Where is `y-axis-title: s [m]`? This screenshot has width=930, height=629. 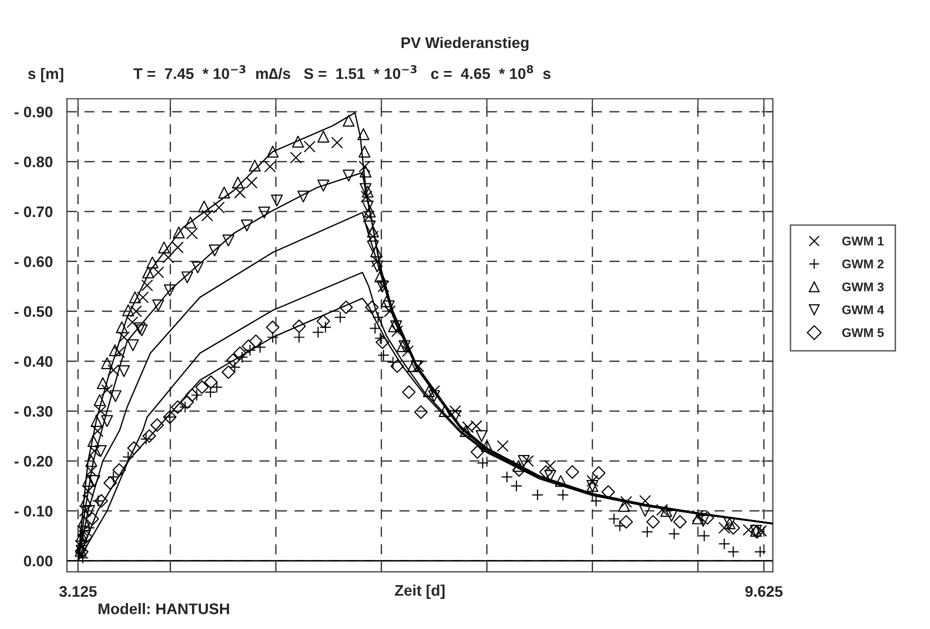
y-axis-title: s [m] is located at coordinates (46, 75).